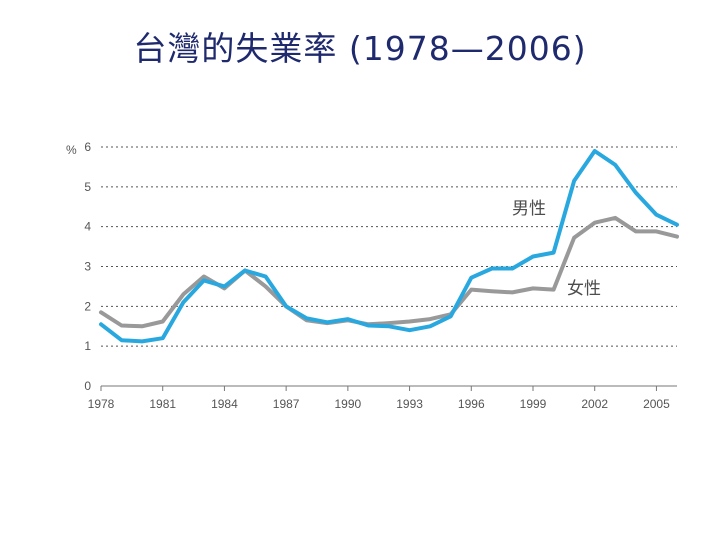 Image resolution: width=720 pixels, height=540 pixels. What do you see at coordinates (594, 404) in the screenshot?
I see `x-tick-label: 2002` at bounding box center [594, 404].